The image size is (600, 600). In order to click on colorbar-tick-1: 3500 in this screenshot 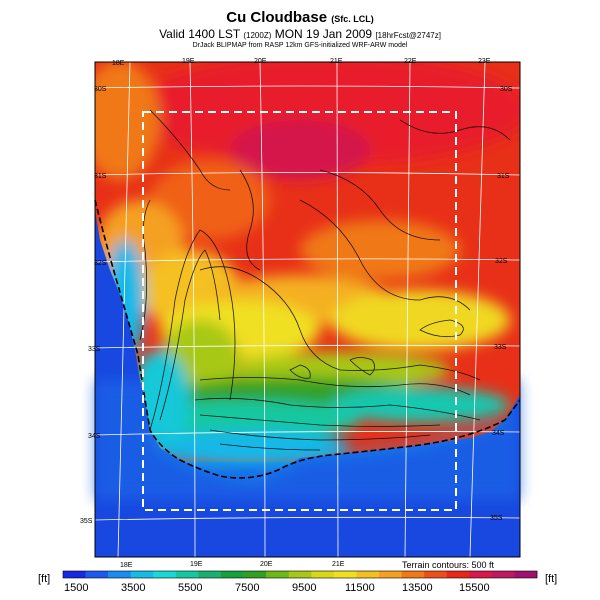, I will do `click(133, 588)`.